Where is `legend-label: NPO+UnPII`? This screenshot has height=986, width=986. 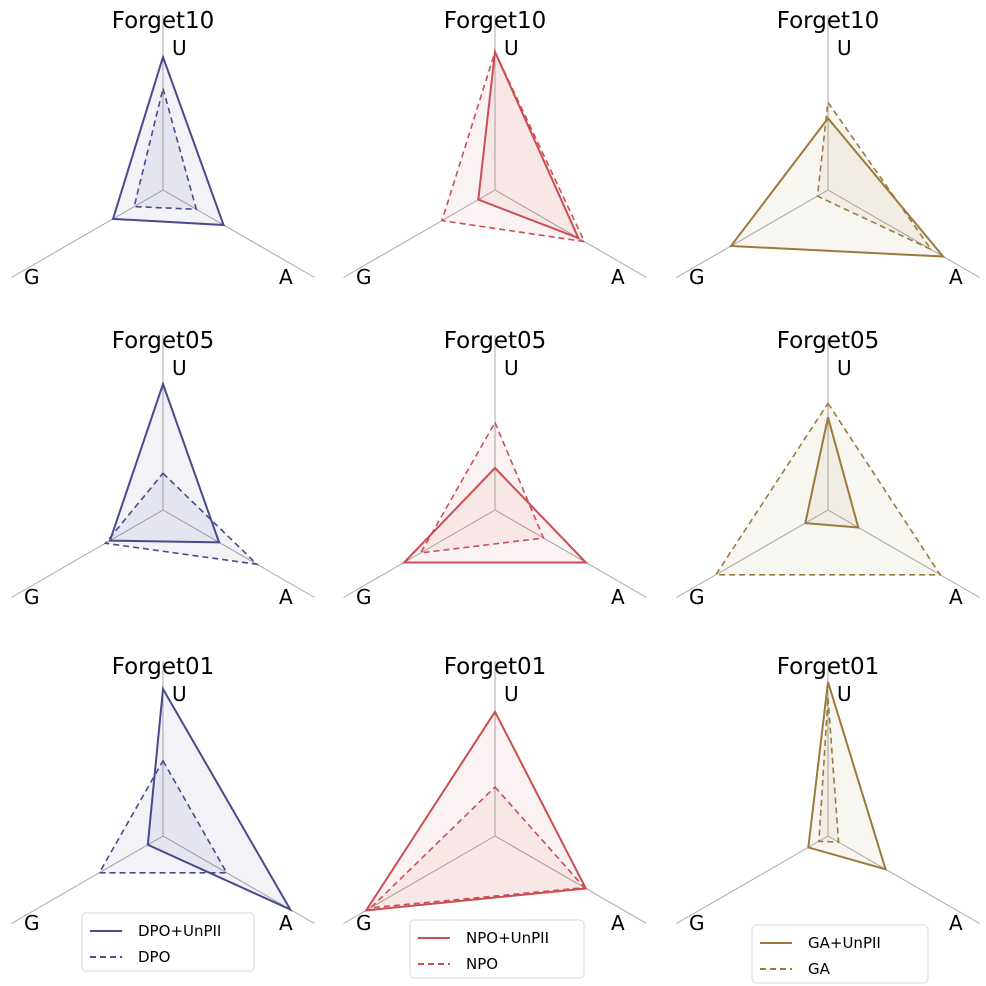 legend-label: NPO+UnPII is located at coordinates (507, 938).